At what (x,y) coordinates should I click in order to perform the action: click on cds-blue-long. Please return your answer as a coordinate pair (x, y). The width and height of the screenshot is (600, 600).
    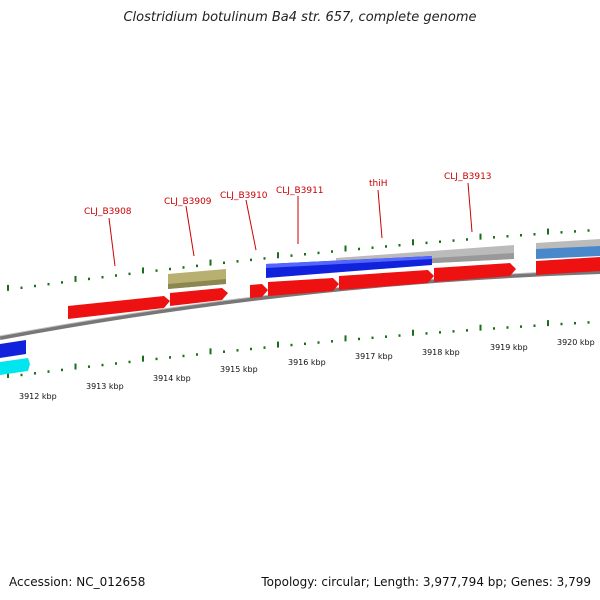
    Looking at the image, I should click on (349, 267).